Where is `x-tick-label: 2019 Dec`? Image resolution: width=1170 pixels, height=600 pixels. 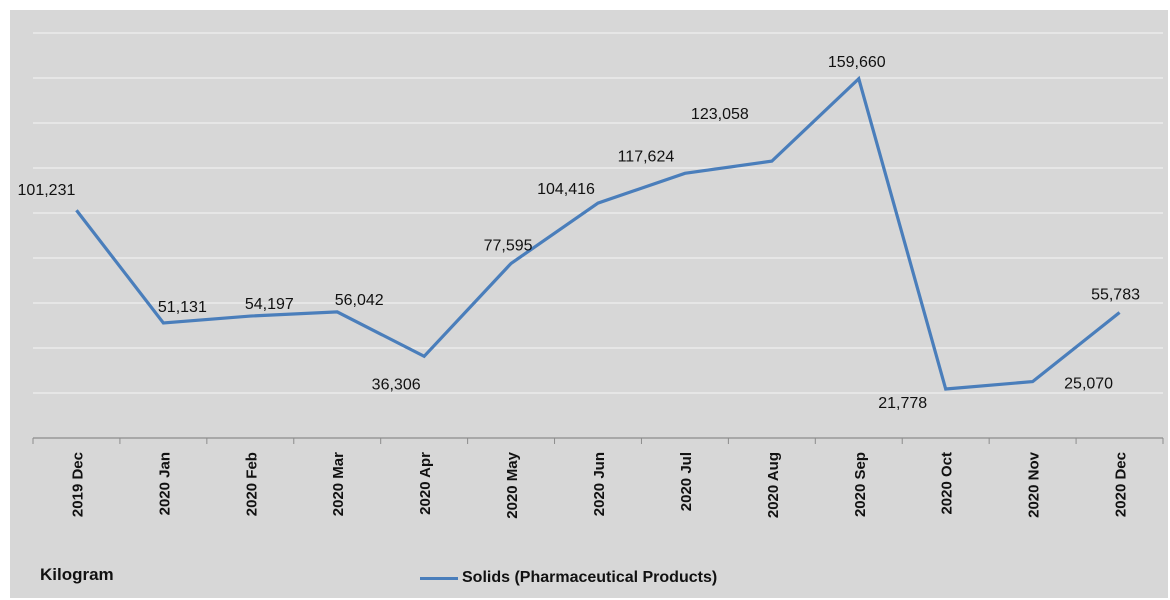
x-tick-label: 2019 Dec is located at coordinates (77, 484).